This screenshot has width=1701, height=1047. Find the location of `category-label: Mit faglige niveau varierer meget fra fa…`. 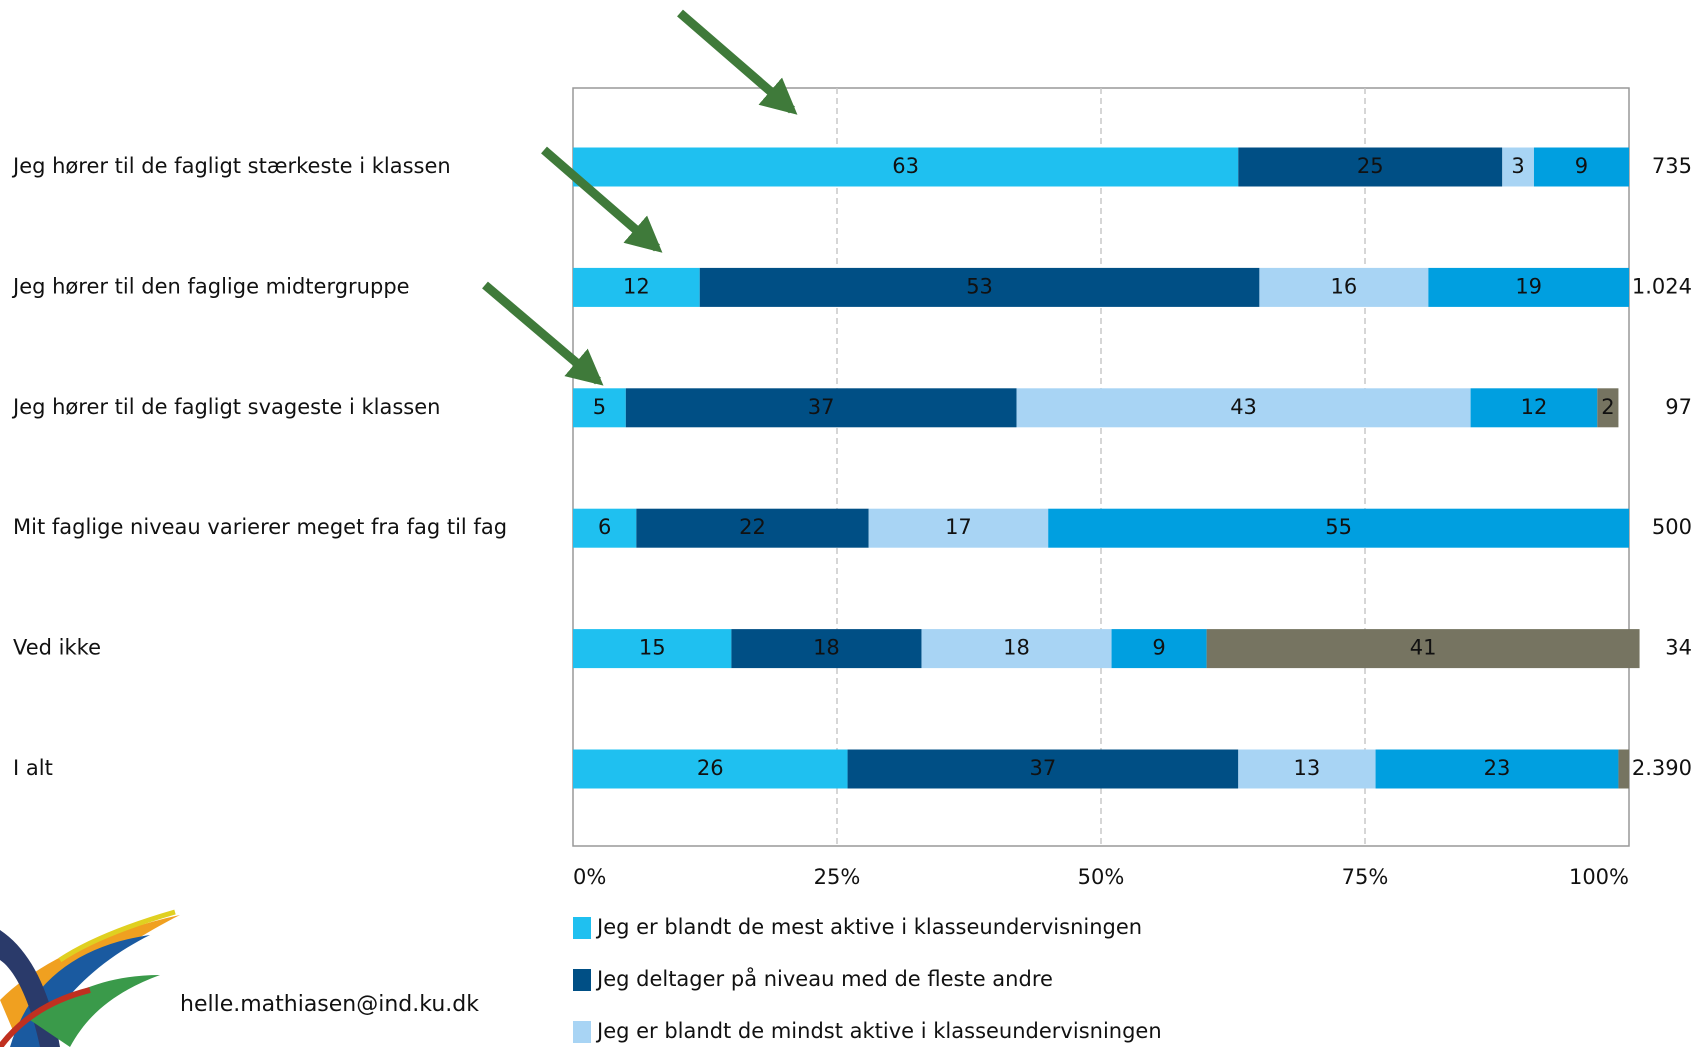

category-label: Mit faglige niveau varierer meget fra fa… is located at coordinates (260, 527).